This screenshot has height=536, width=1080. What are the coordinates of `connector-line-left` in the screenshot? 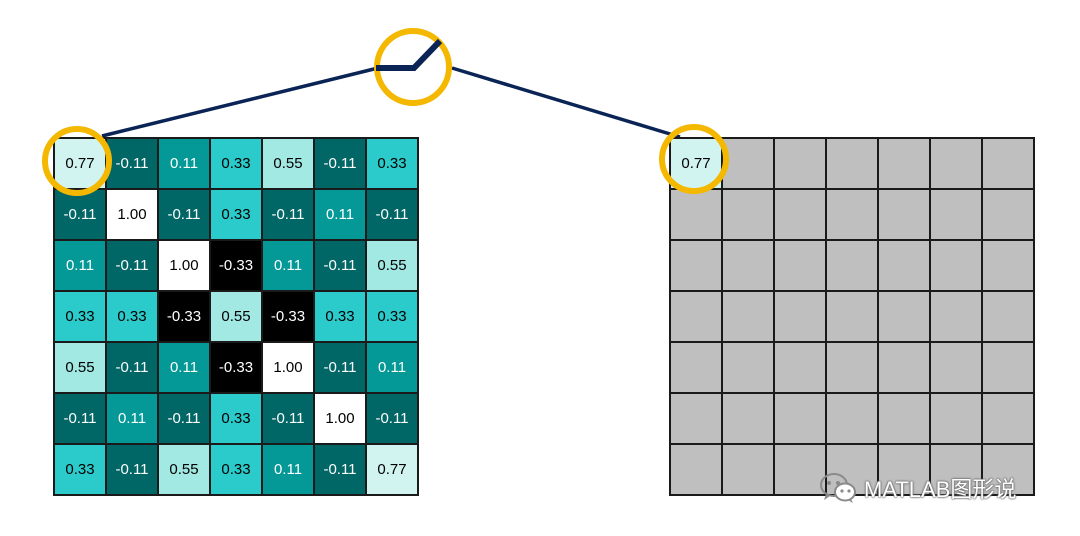 It's located at (240, 102).